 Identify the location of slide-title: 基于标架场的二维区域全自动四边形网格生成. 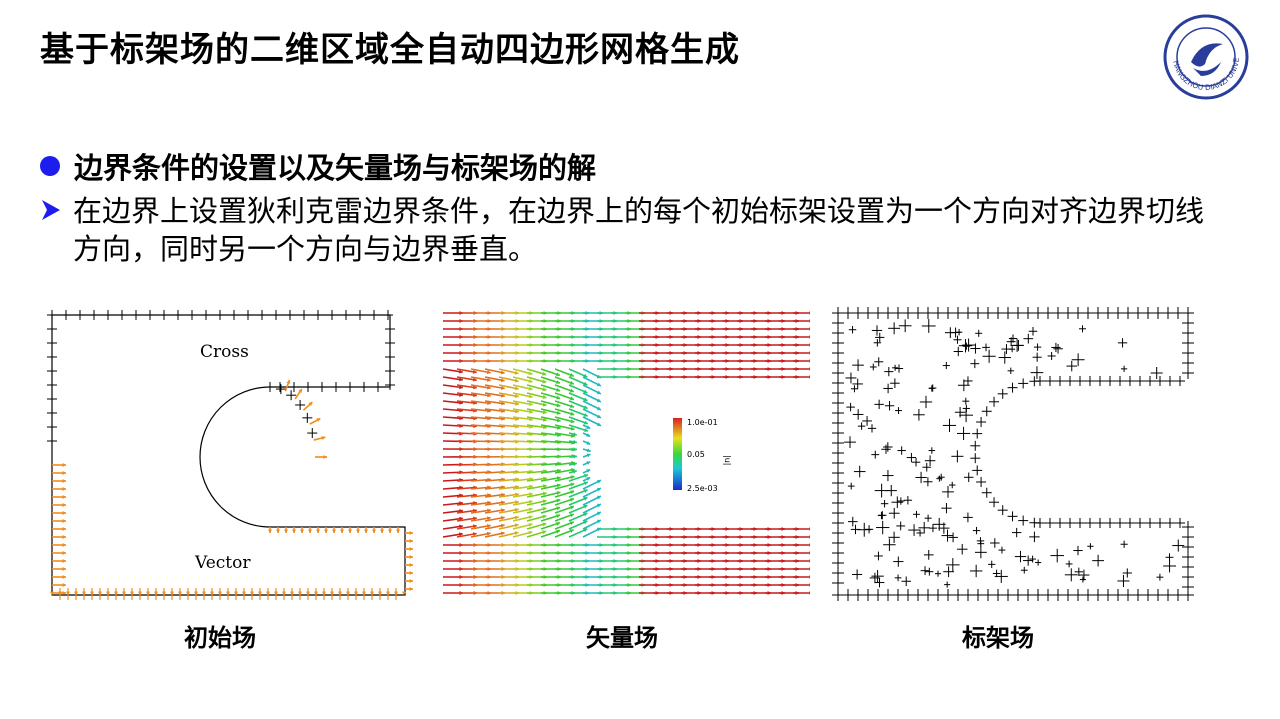
(390, 50).